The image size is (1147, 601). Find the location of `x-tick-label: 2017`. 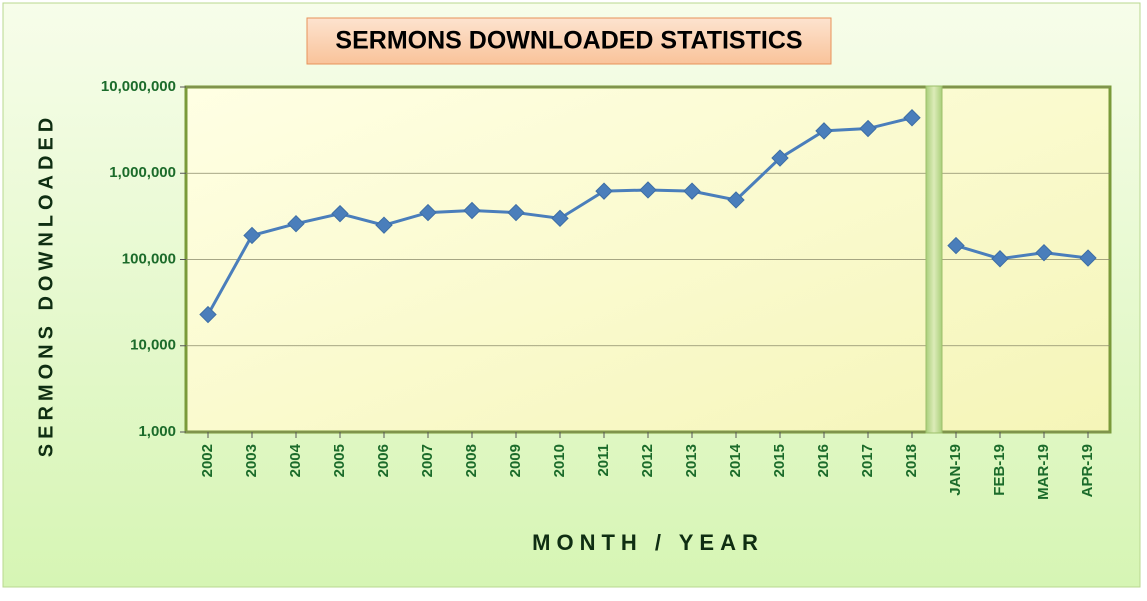

x-tick-label: 2017 is located at coordinates (867, 460).